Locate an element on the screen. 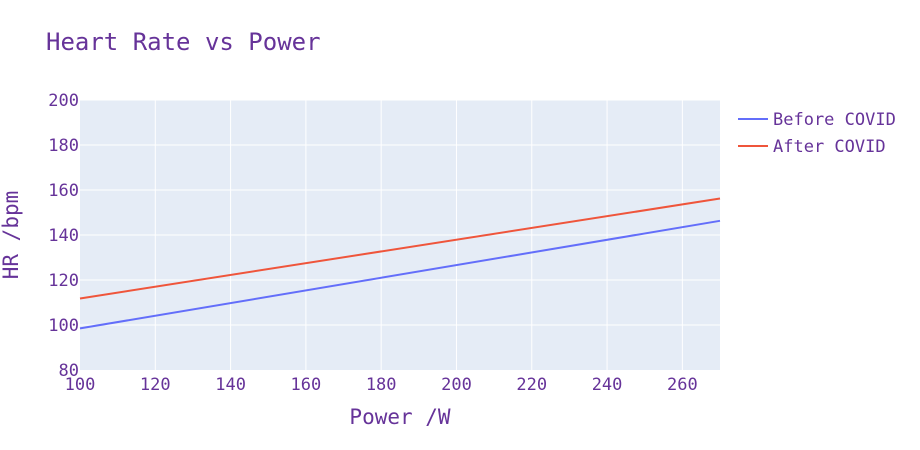 The image size is (920, 450). y-axis-title: HR /bpm is located at coordinates (11, 235).